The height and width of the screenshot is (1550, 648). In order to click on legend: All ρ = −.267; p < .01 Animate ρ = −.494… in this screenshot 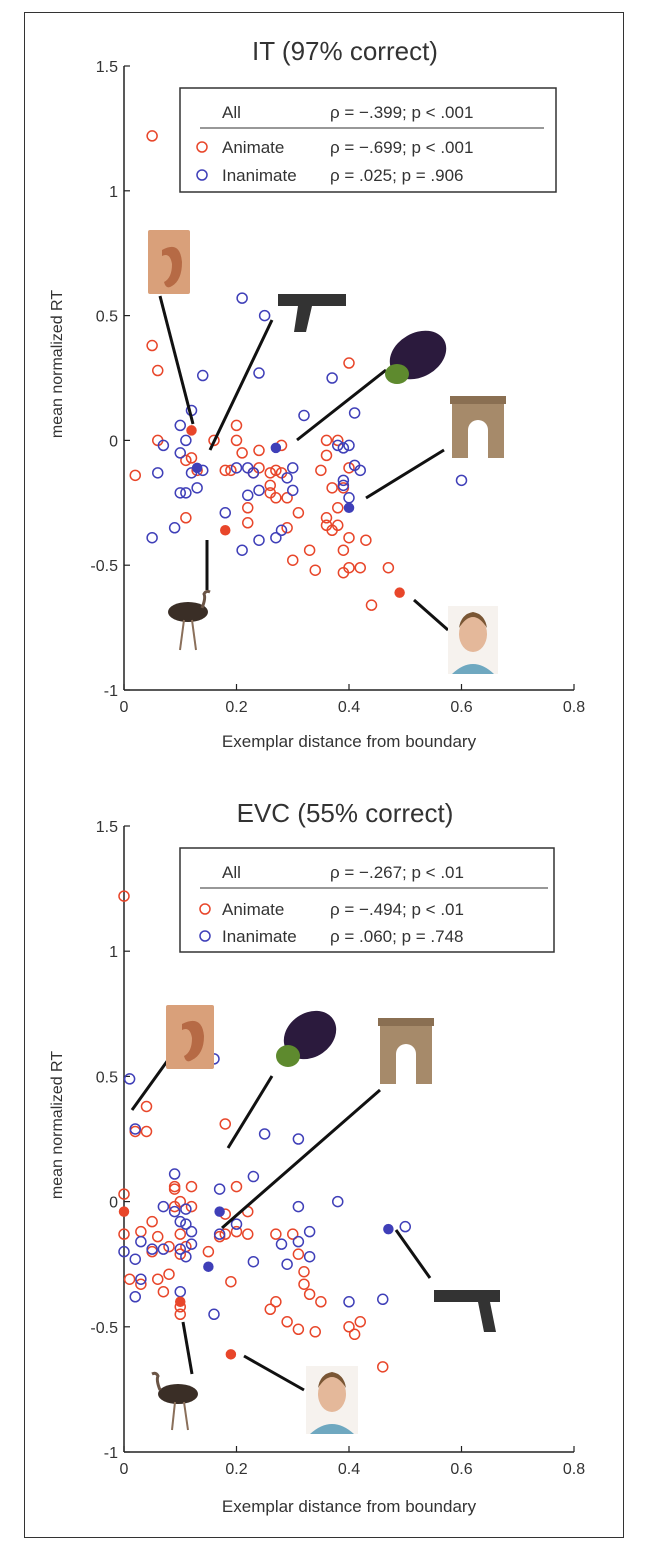, I will do `click(367, 900)`.